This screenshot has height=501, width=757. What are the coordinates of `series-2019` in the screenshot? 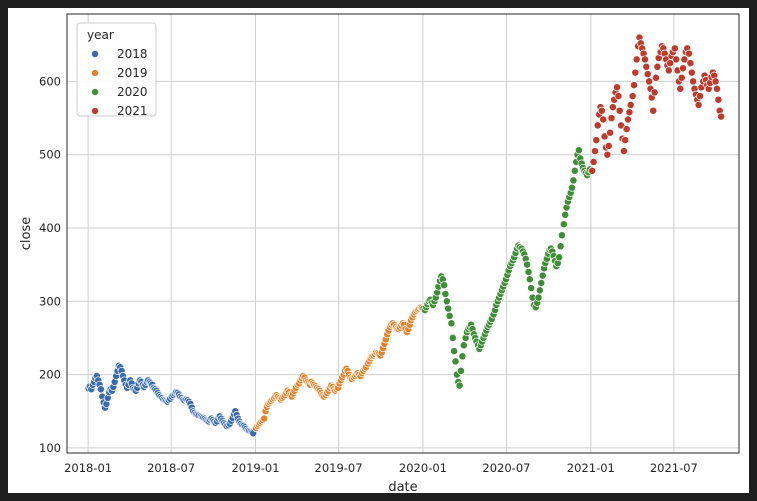 It's located at (339, 368).